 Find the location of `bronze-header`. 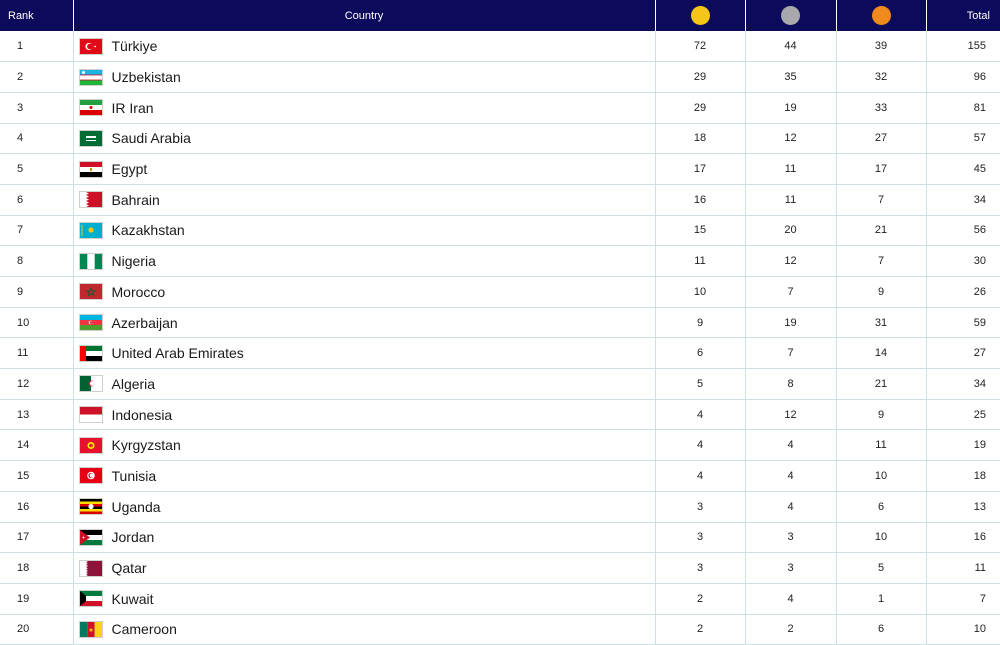

bronze-header is located at coordinates (880, 15).